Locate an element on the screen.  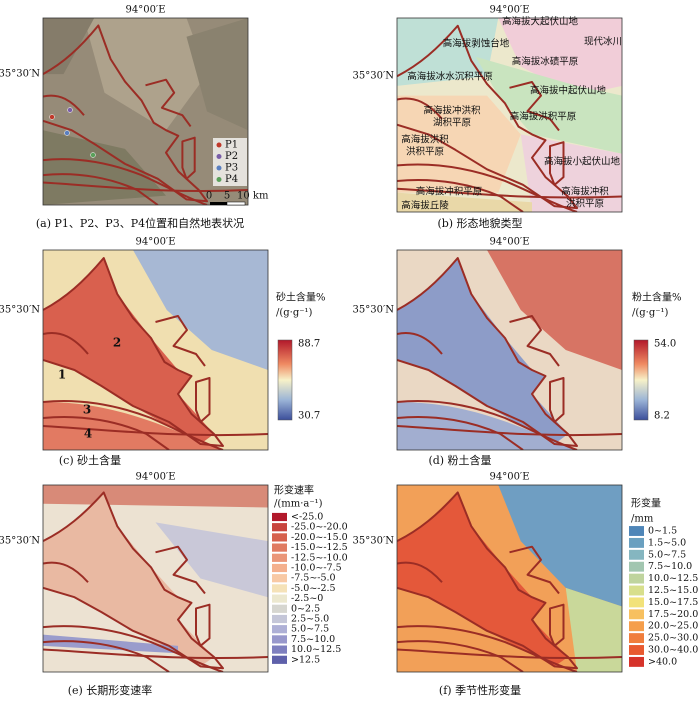
legend-label: P4 is located at coordinates (231, 179).